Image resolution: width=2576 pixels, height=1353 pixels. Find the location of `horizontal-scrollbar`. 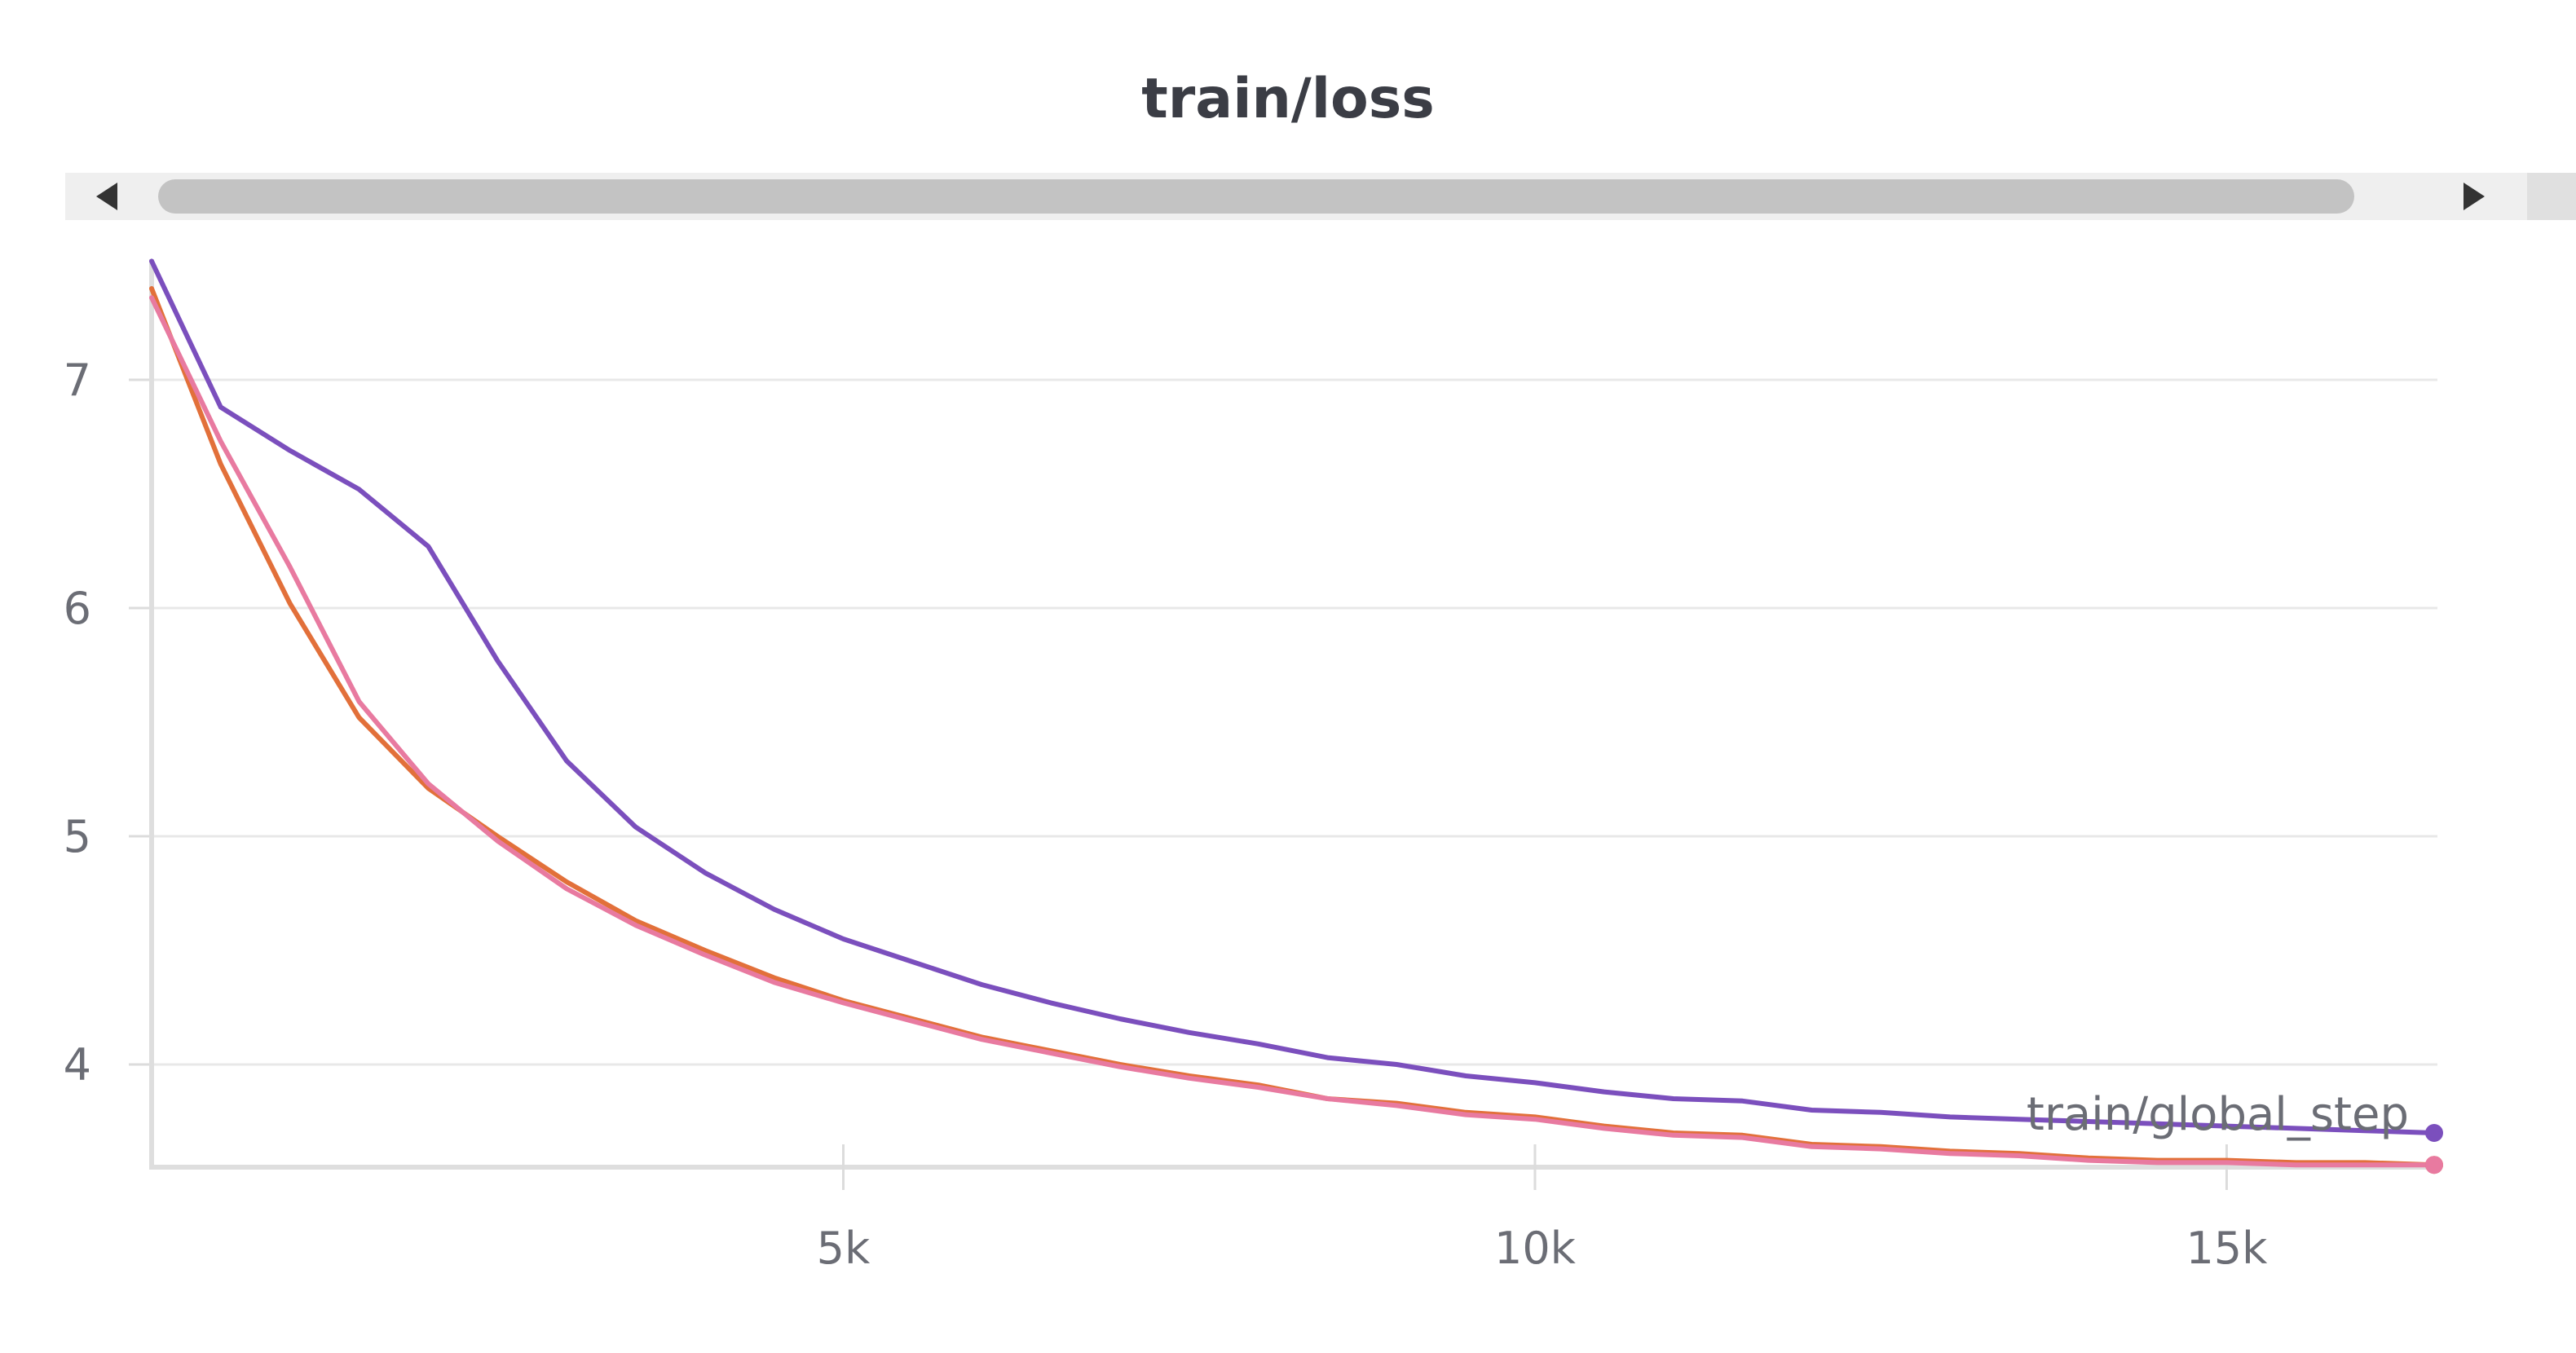

horizontal-scrollbar is located at coordinates (1320, 196).